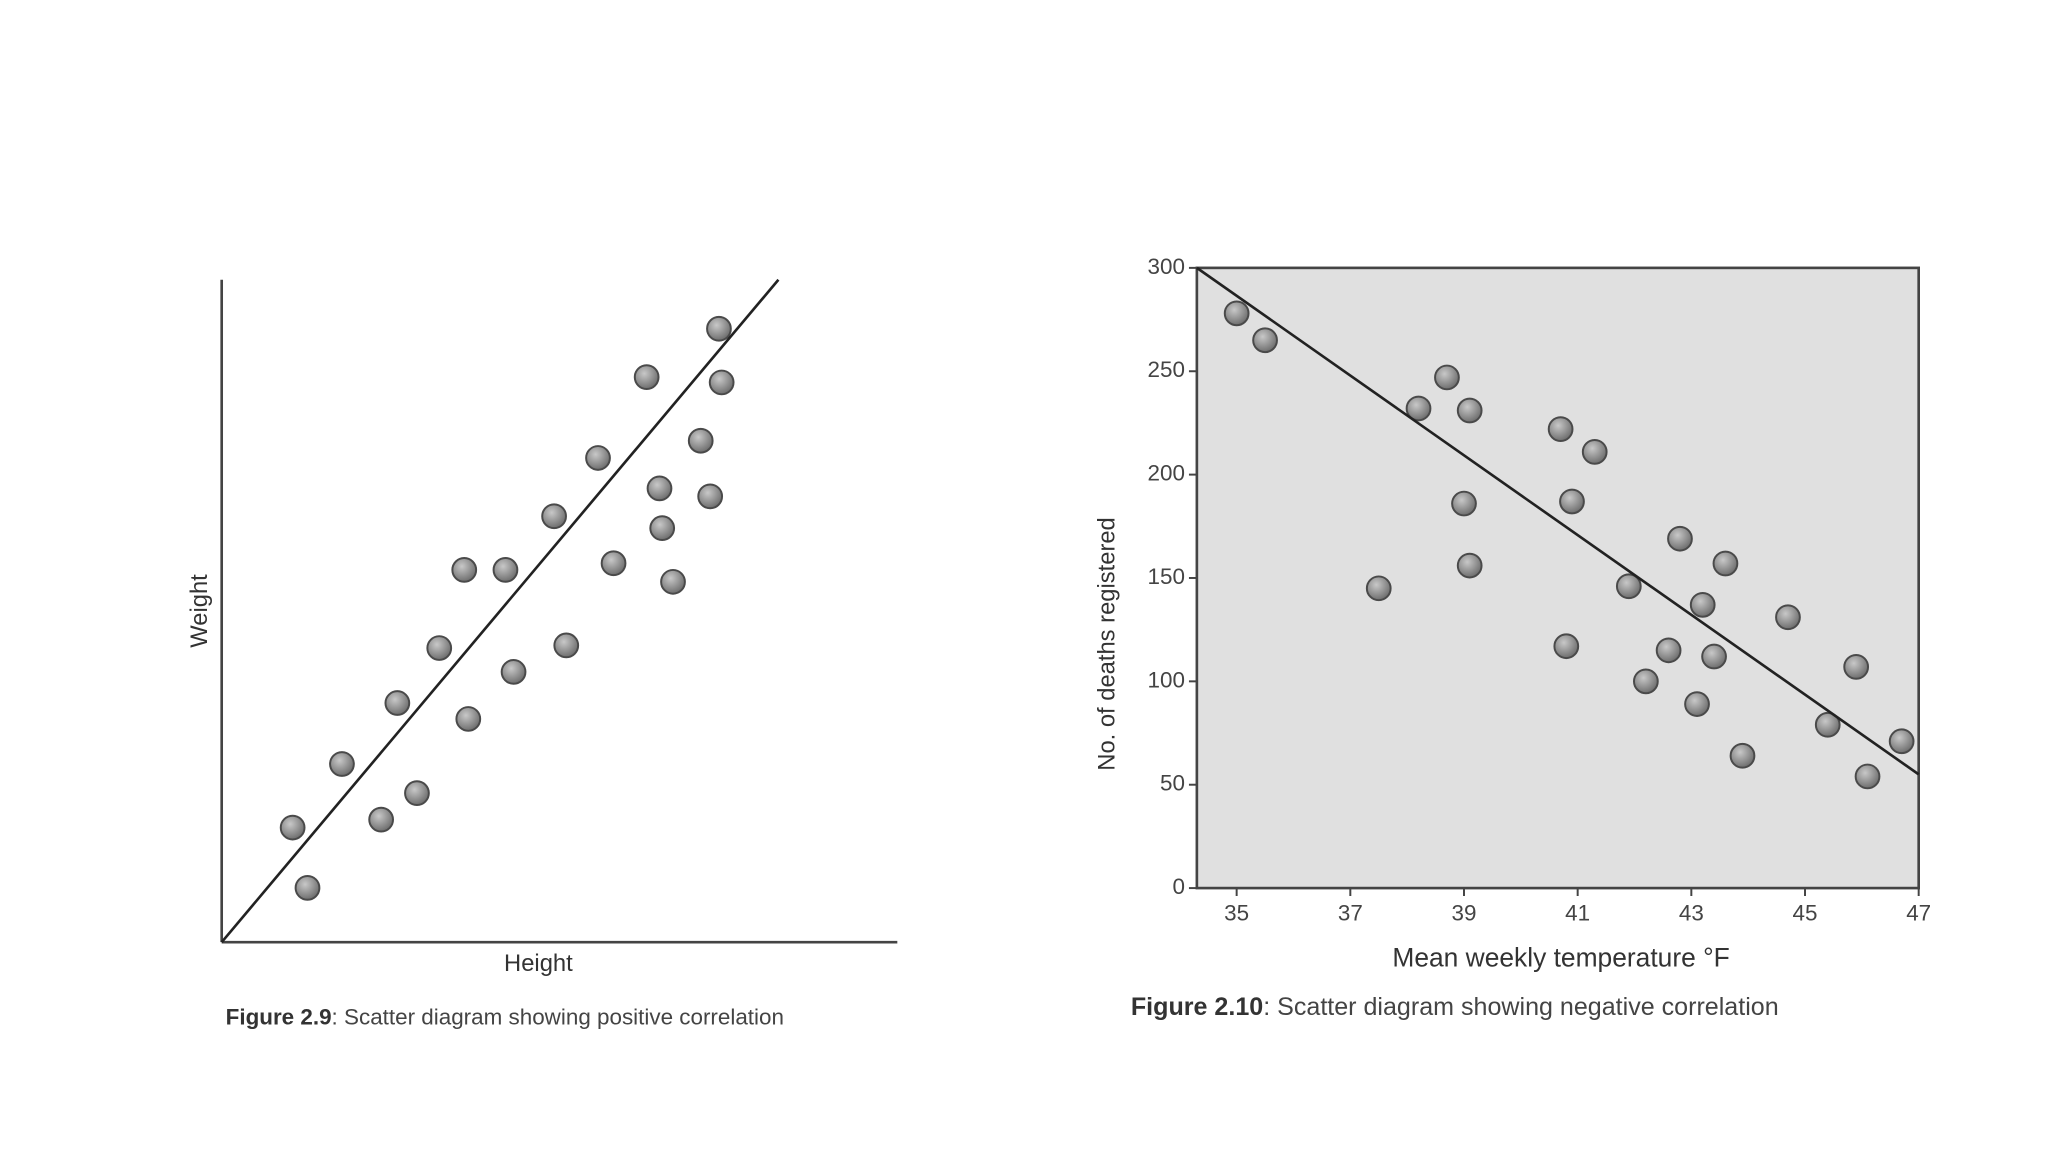  Describe the element at coordinates (1691, 912) in the screenshot. I see `x-tick-label: 43` at that location.